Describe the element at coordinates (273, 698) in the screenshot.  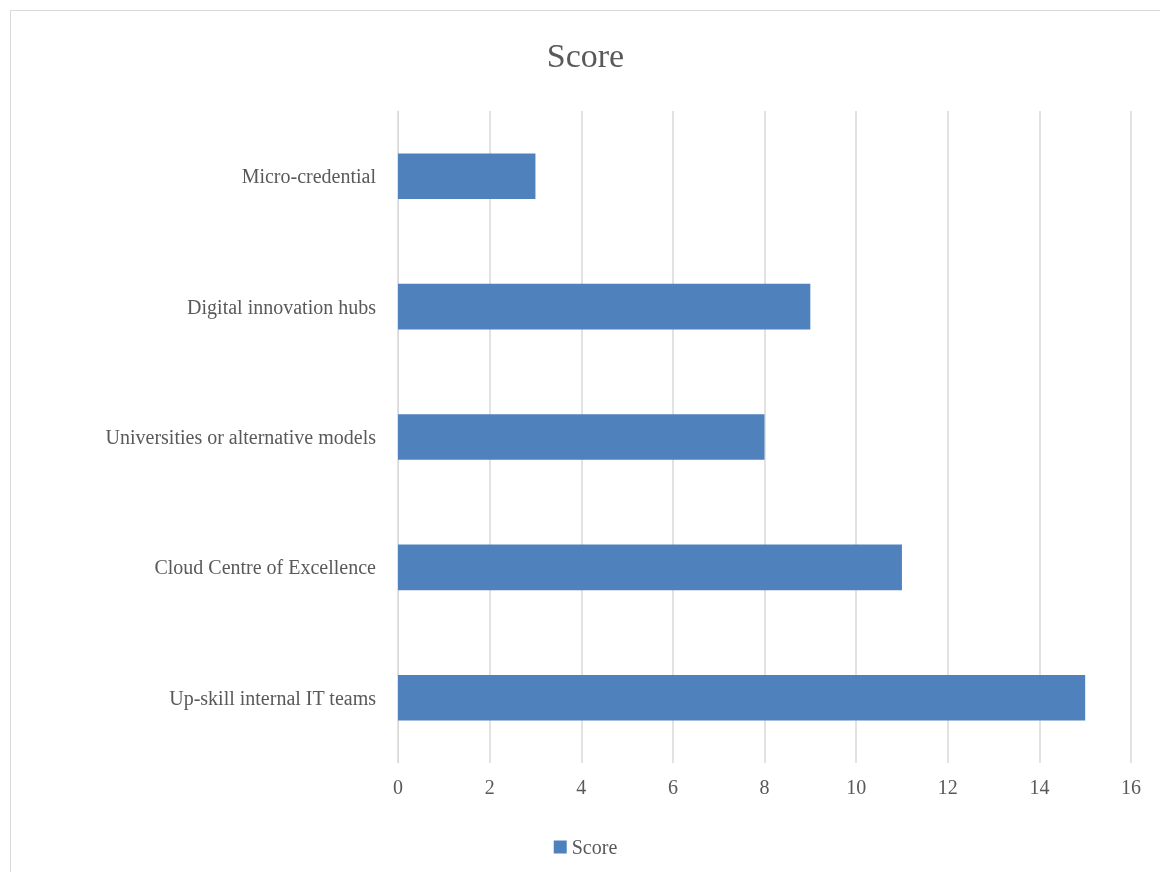
I see `y-tick-label: Up-skill internal IT teams` at that location.